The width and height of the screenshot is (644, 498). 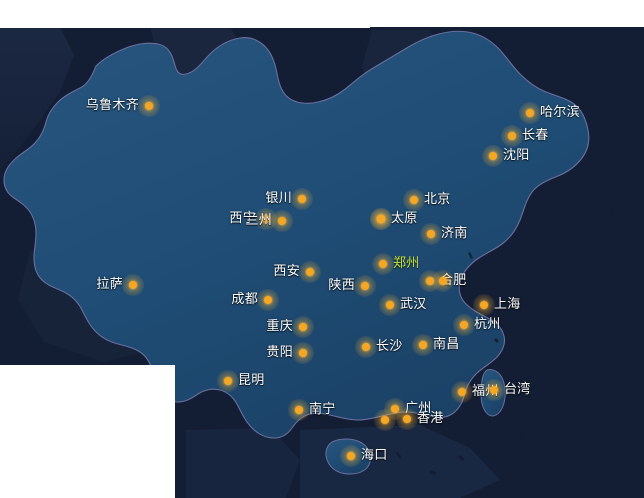 What do you see at coordinates (87, 431) in the screenshot?
I see `white-panel-bottom-left` at bounding box center [87, 431].